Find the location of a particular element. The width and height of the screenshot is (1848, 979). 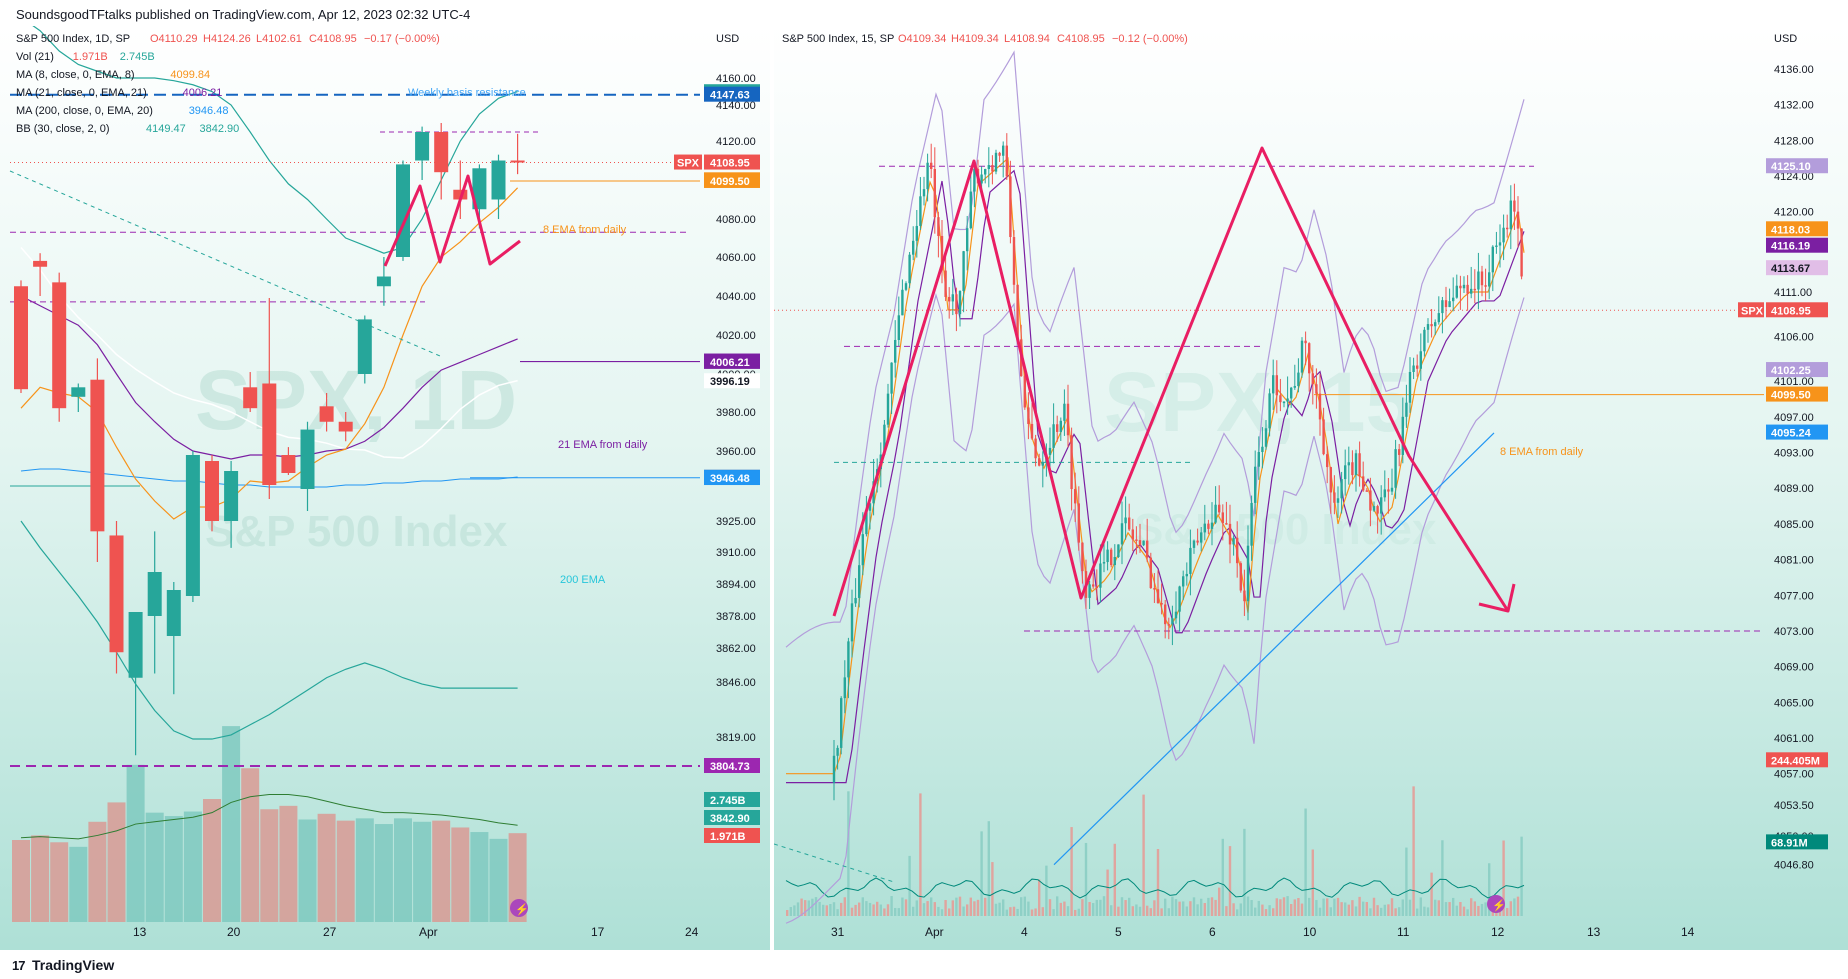

tradingview-logo-icon: 17 is located at coordinates (19, 965).